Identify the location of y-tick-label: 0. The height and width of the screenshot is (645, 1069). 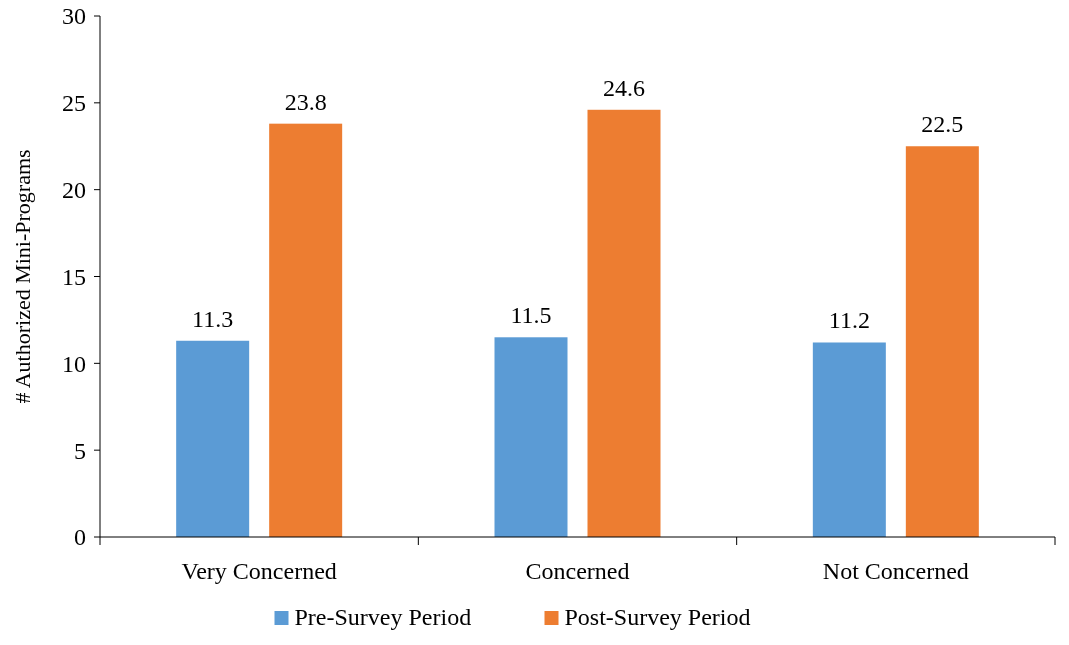
(80, 537).